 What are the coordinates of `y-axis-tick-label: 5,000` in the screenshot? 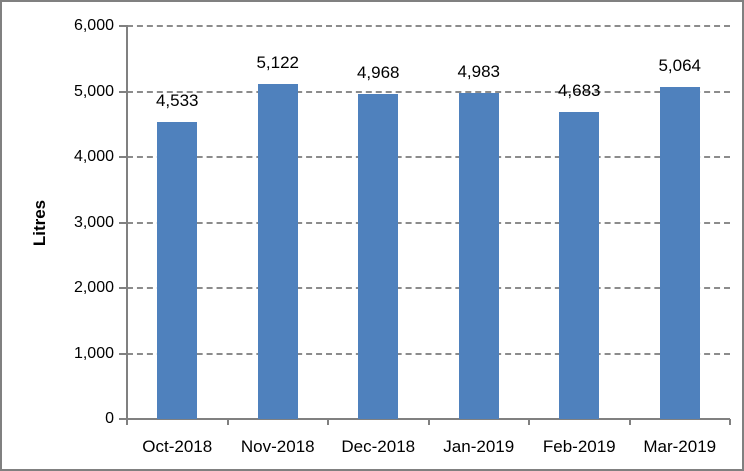 It's located at (93, 91).